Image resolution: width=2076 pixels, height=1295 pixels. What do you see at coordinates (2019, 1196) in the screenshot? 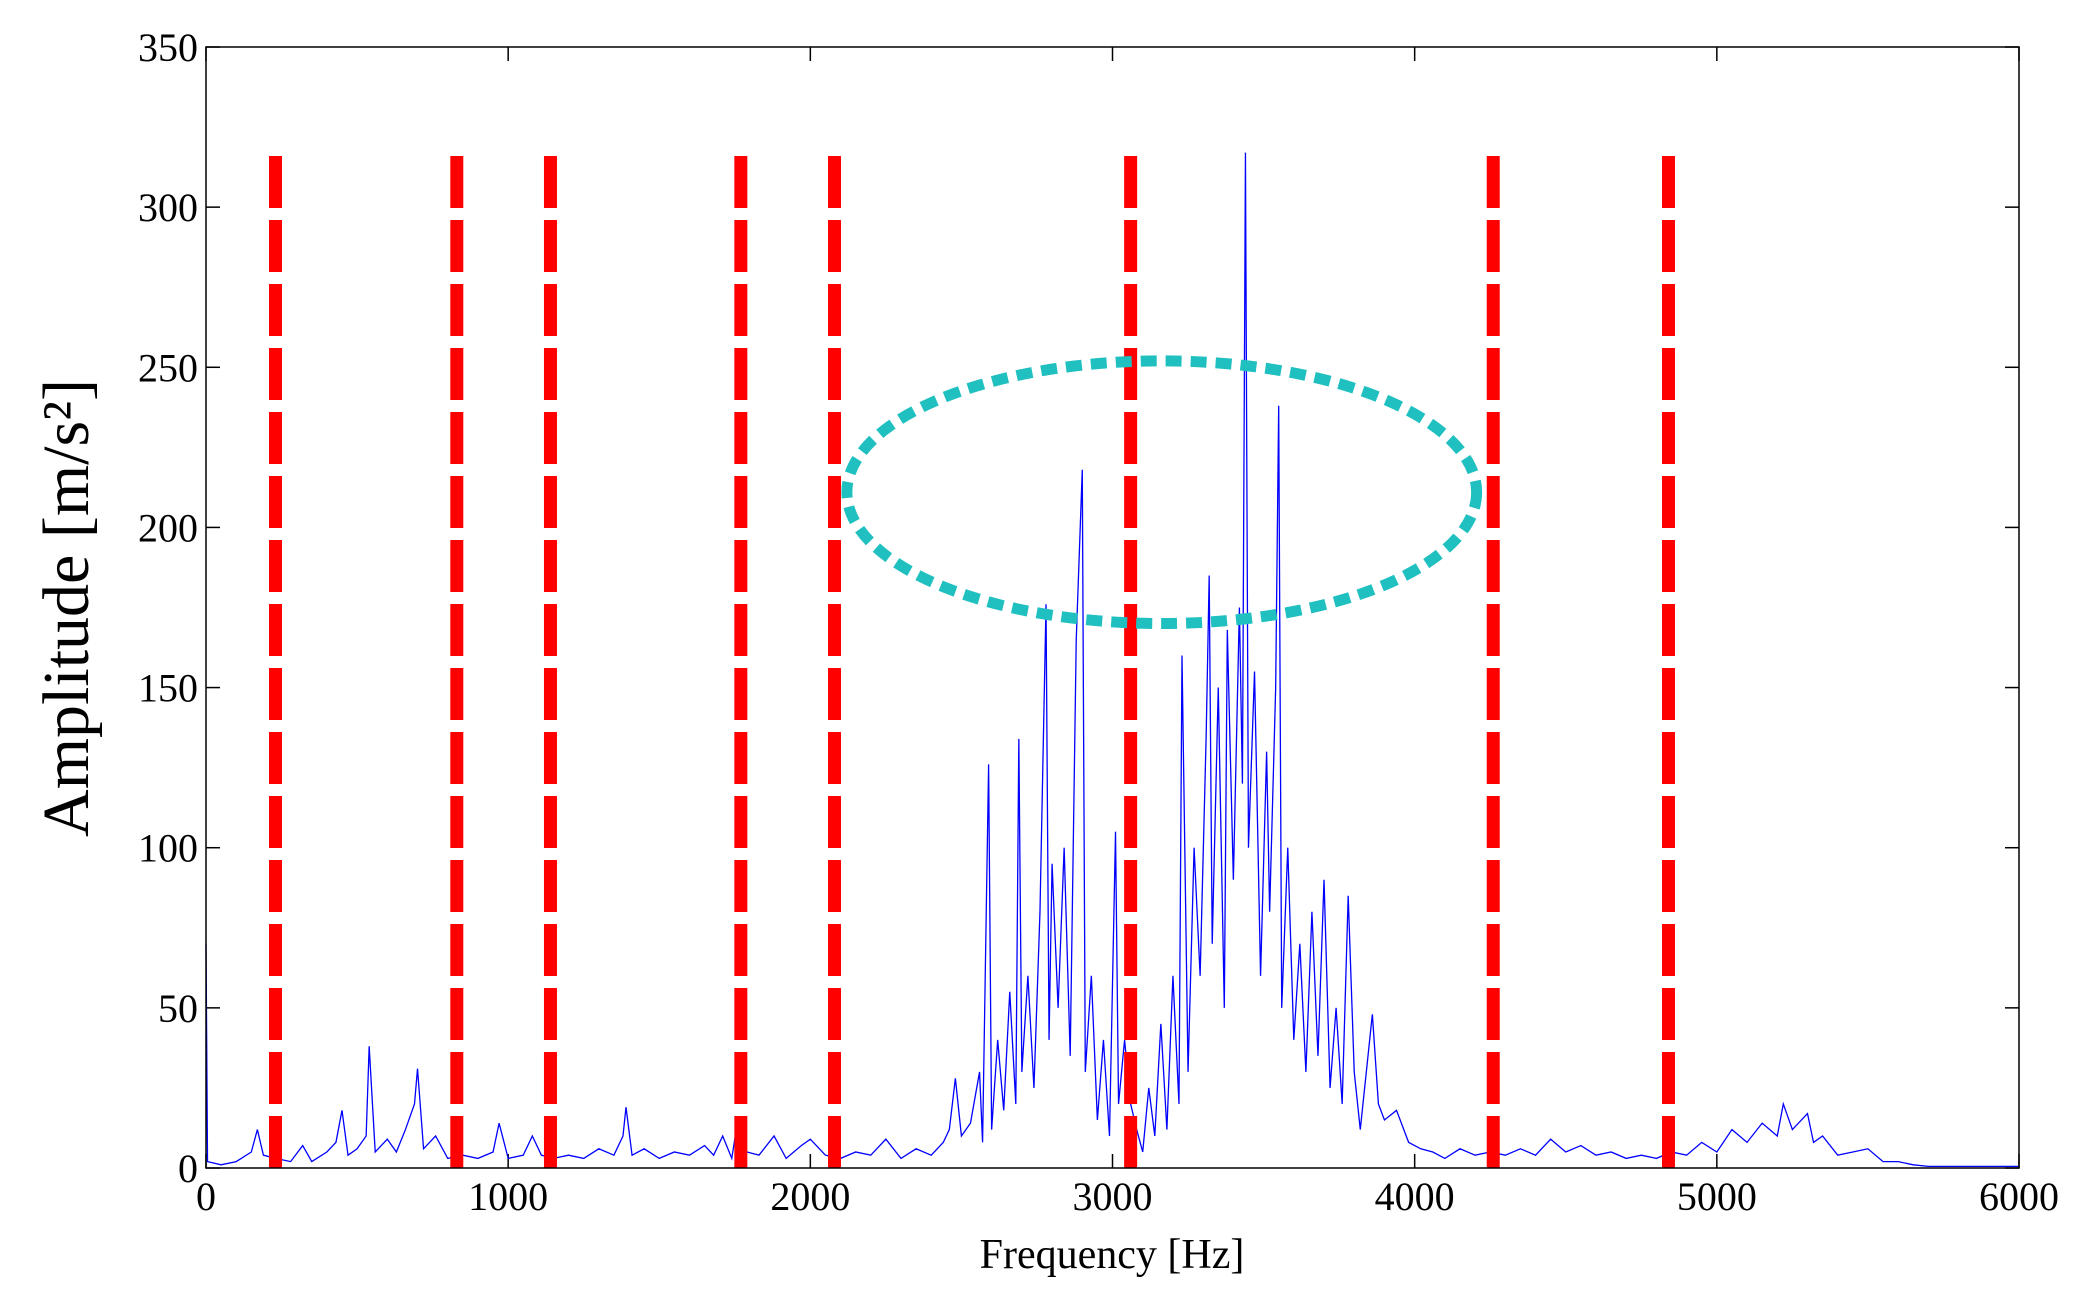
I see `x-tick-label: 6000` at bounding box center [2019, 1196].